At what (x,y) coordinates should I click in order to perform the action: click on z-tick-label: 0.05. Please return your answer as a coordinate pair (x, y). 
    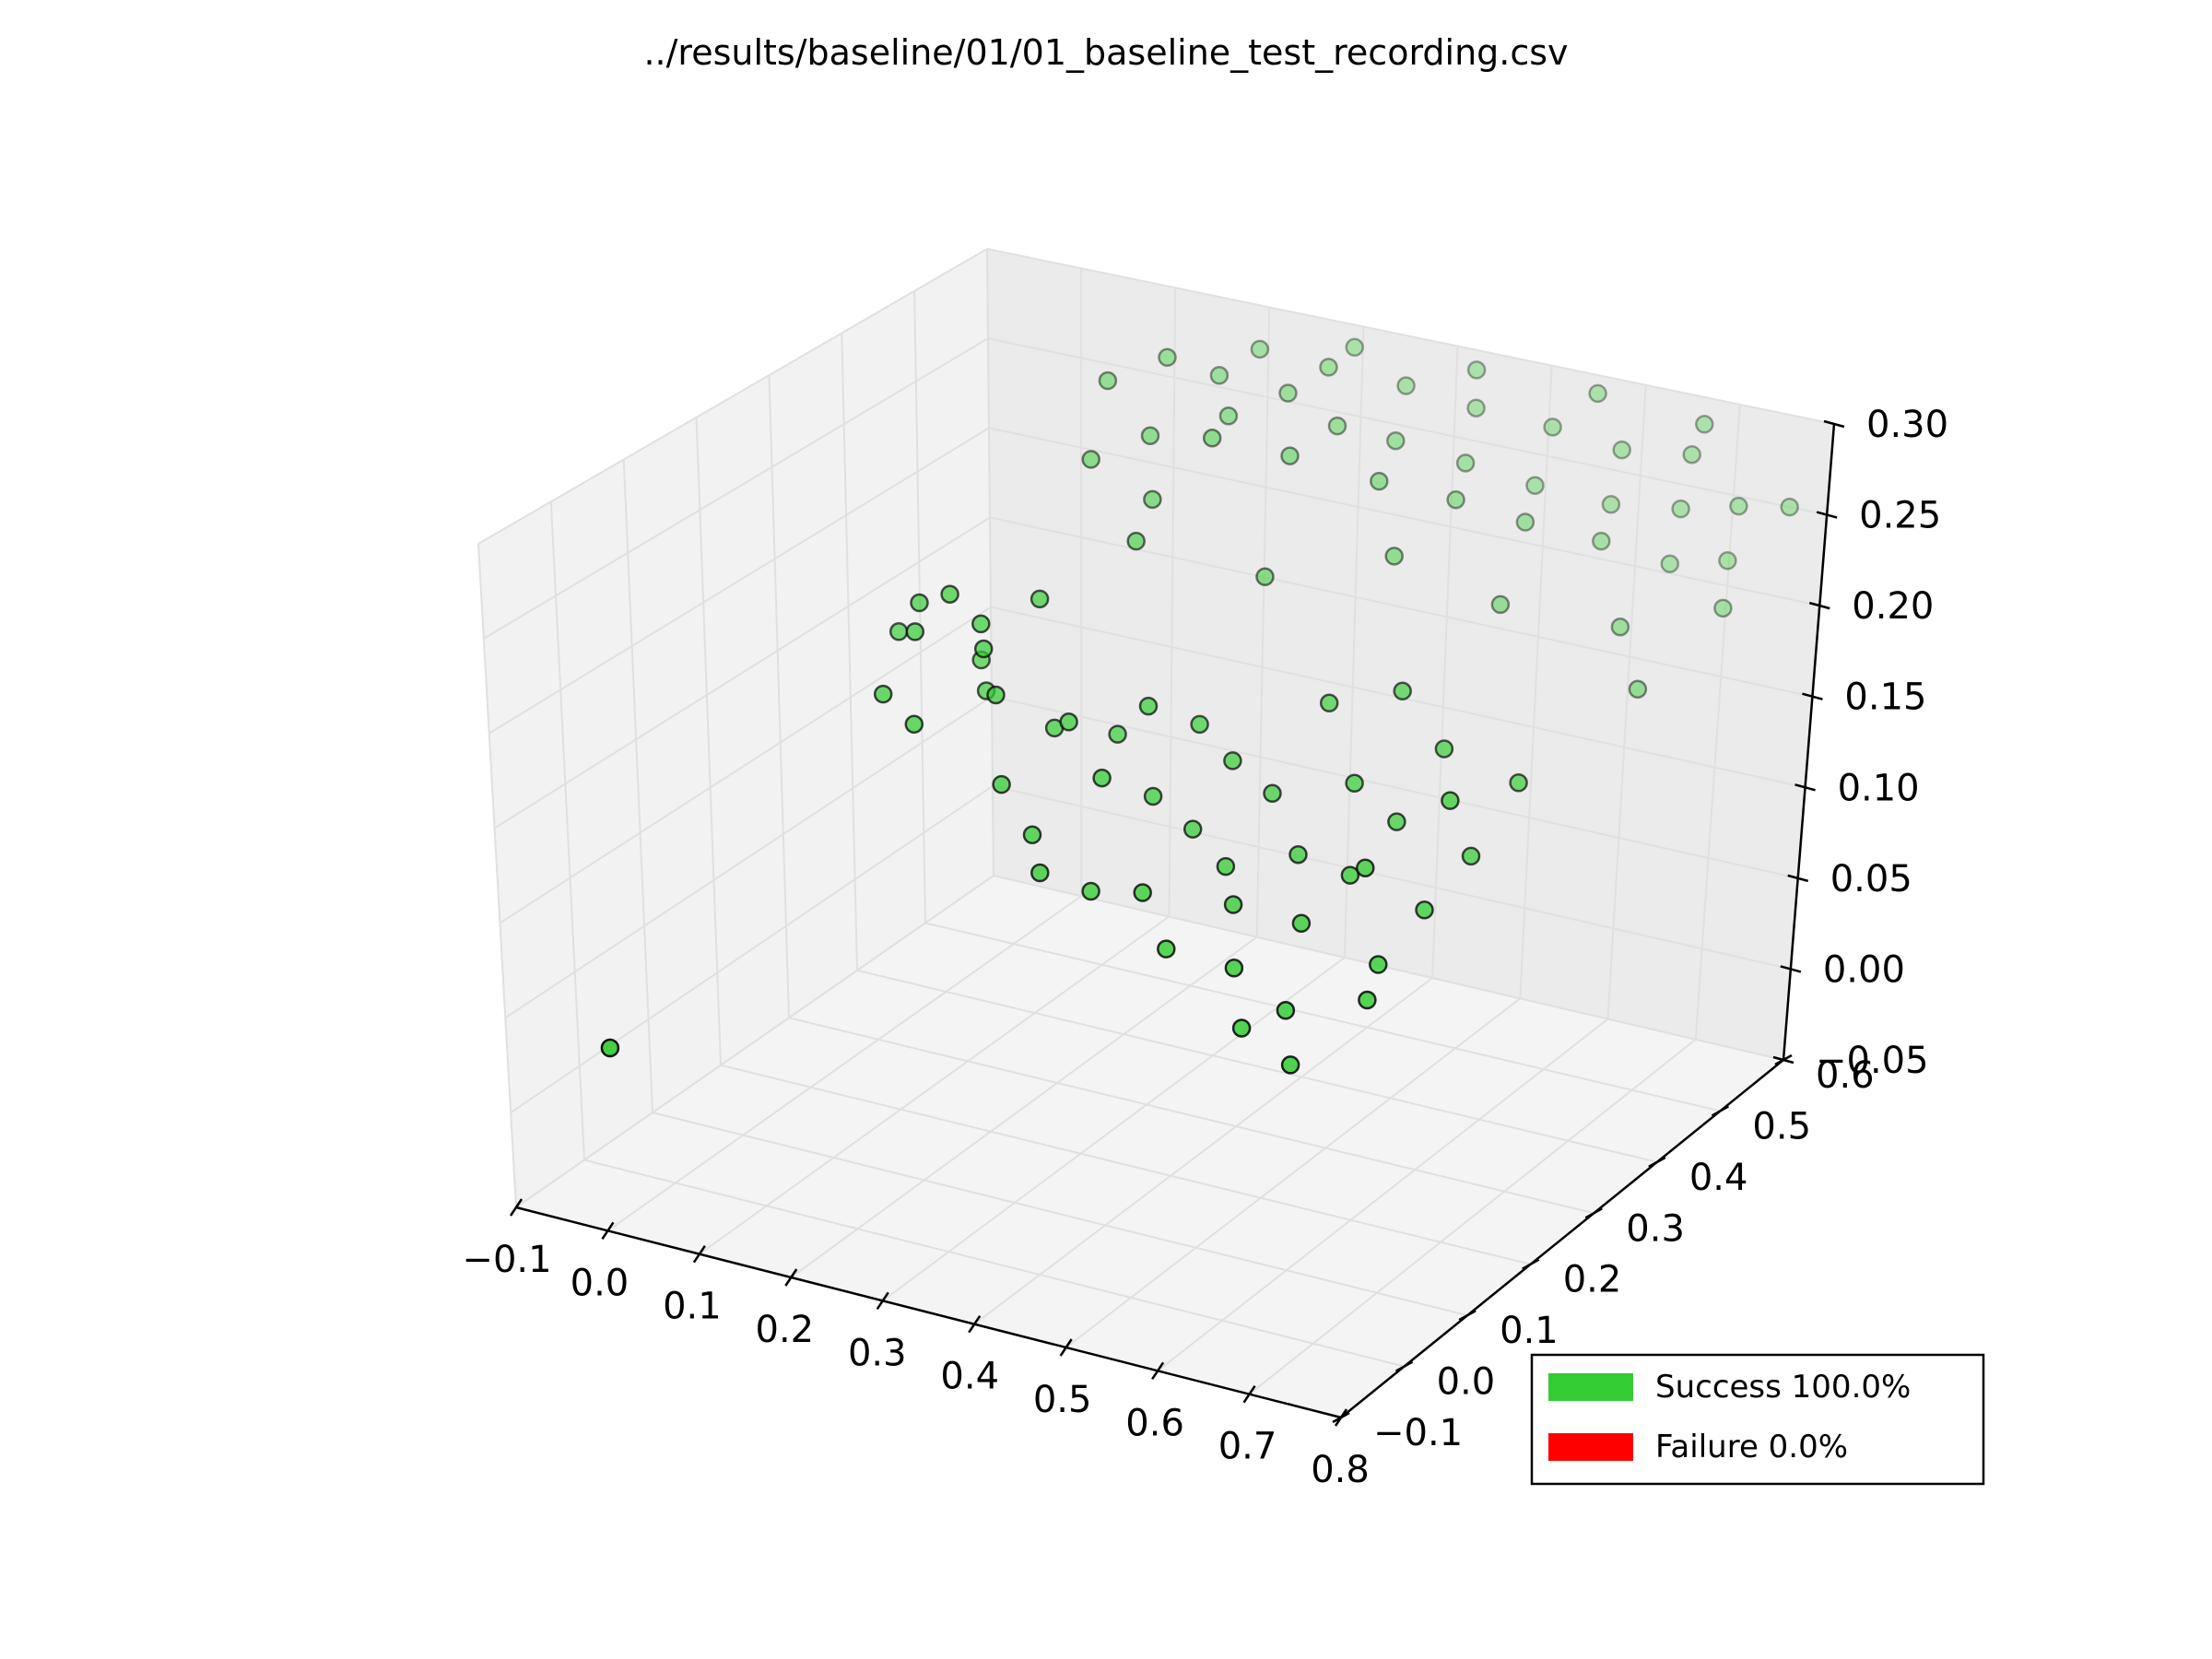
    Looking at the image, I should click on (1871, 879).